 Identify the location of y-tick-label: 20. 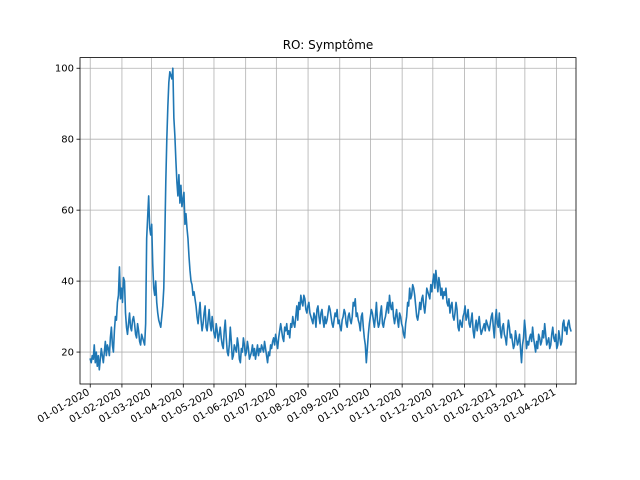
(67, 353).